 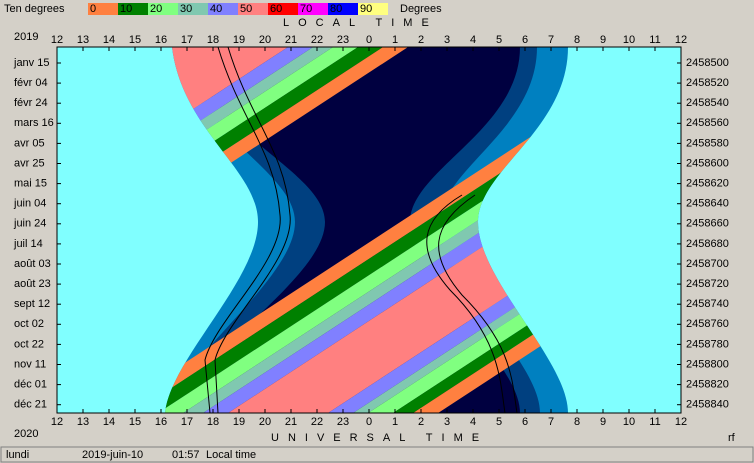 What do you see at coordinates (447, 40) in the screenshot?
I see `top-hour-label: 3` at bounding box center [447, 40].